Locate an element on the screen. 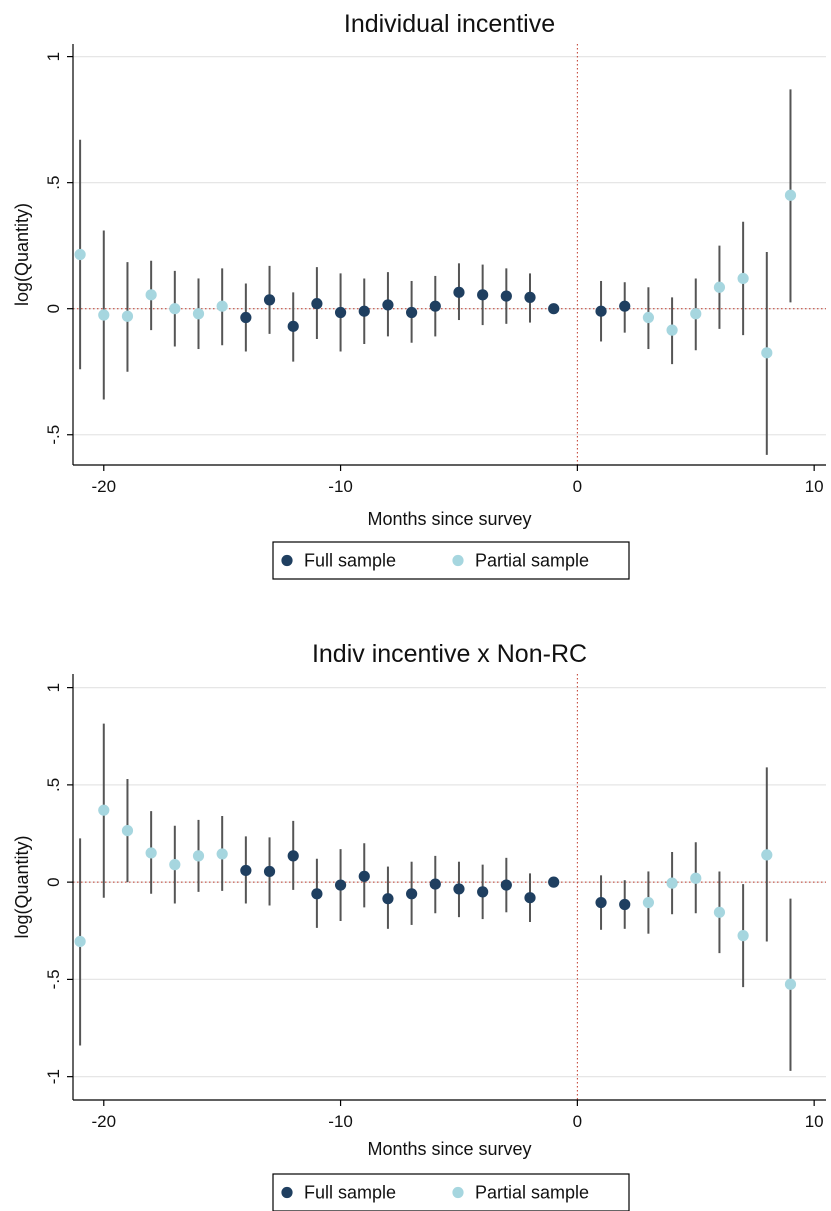  y-tick-label: -1 is located at coordinates (53, 1076).